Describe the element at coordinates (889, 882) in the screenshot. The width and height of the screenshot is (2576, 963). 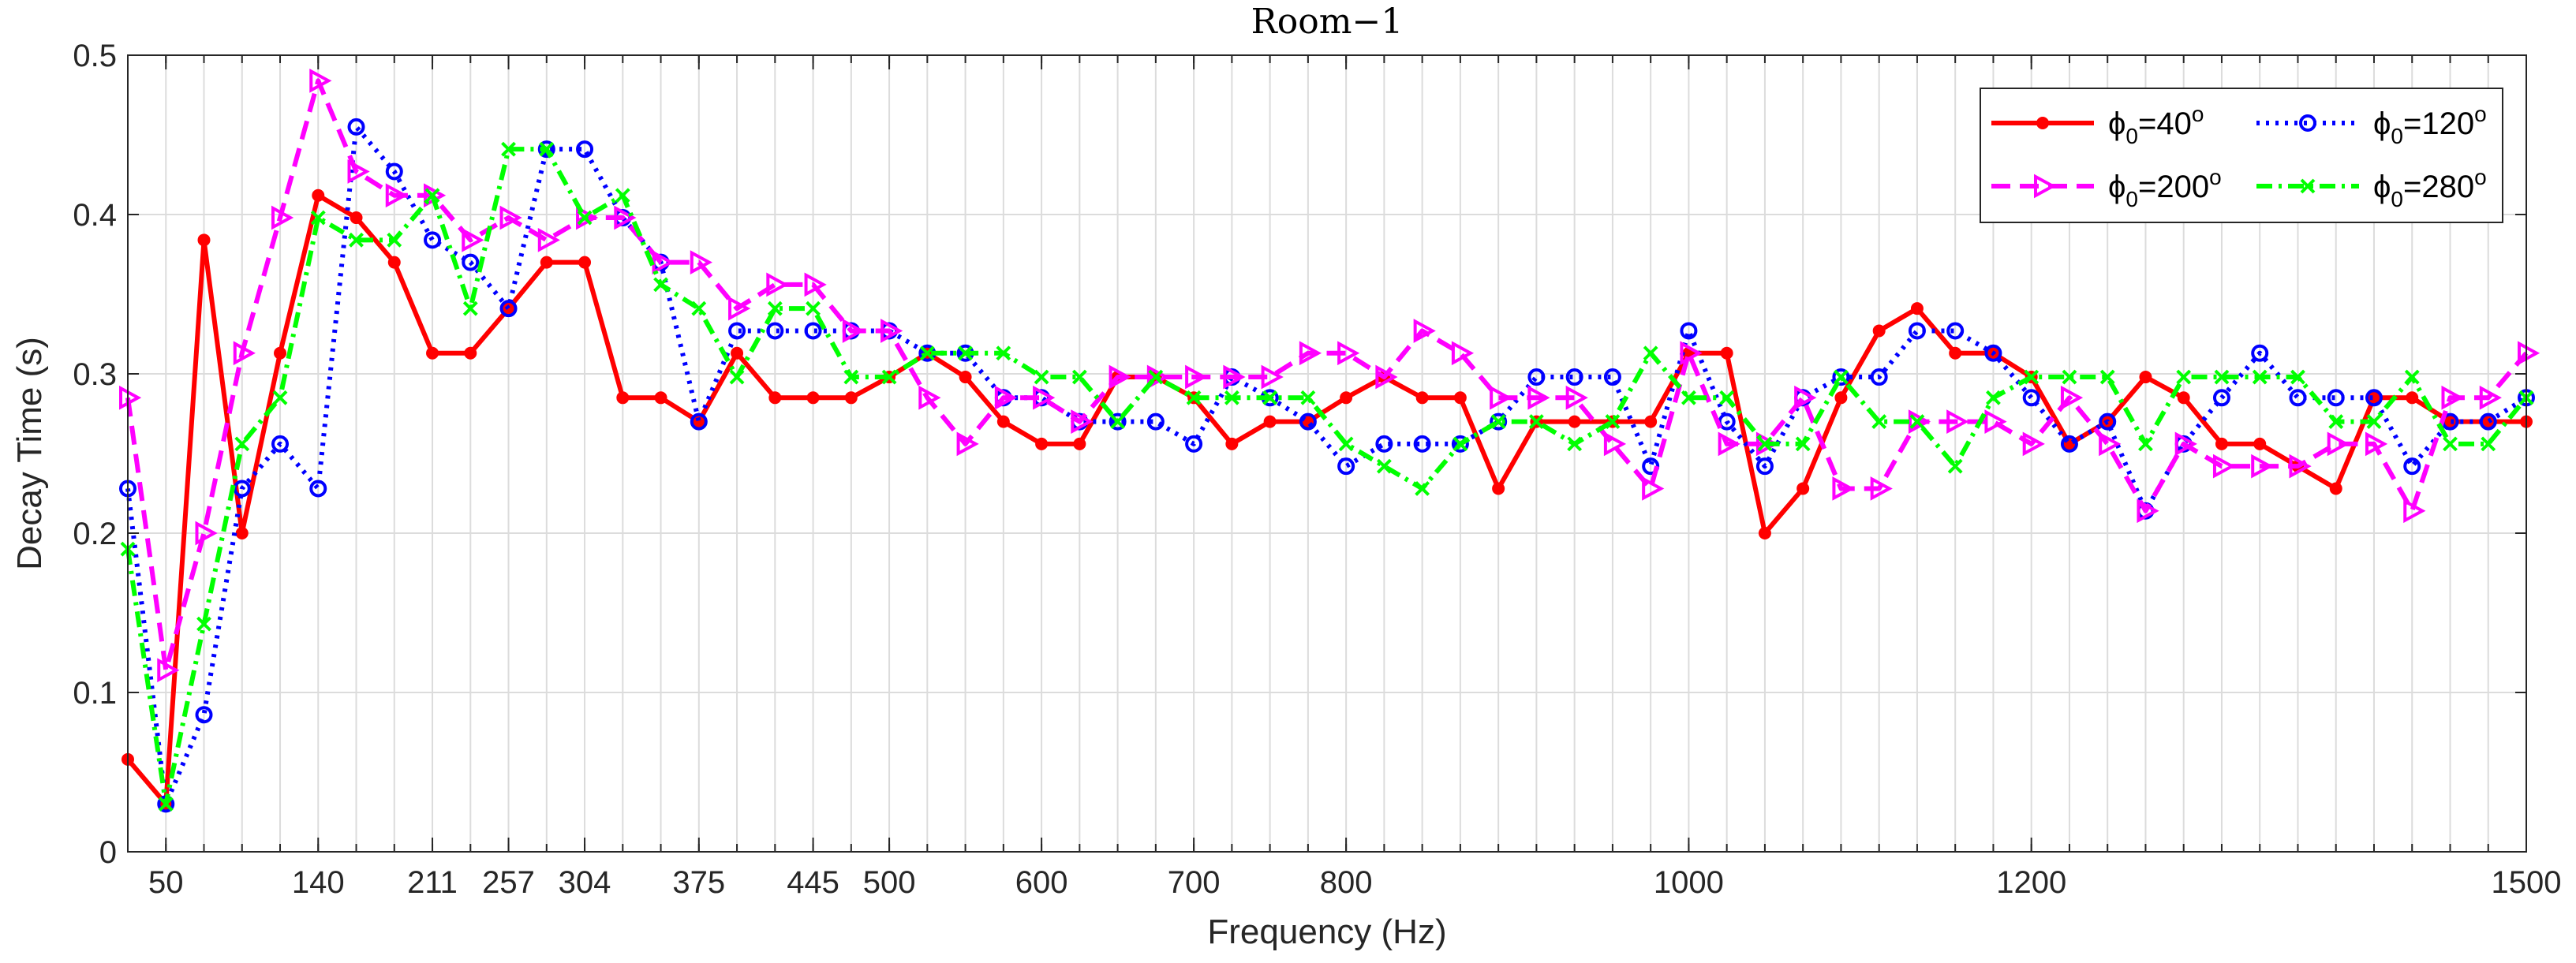
I see `x-tick-label: 500` at that location.